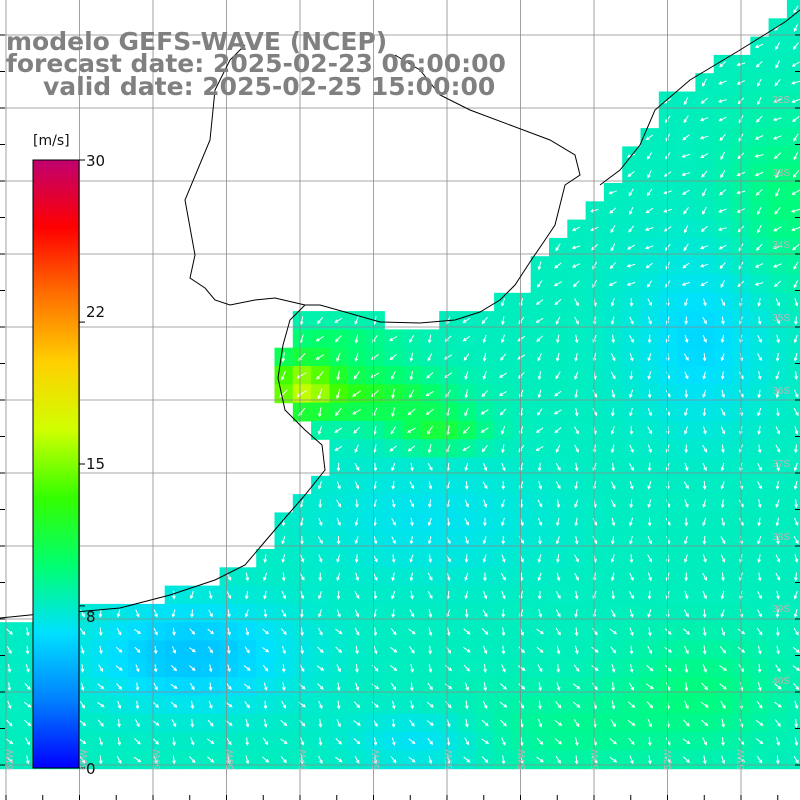 The image size is (800, 800). Describe the element at coordinates (781, 100) in the screenshot. I see `latitude-label: 32S` at that location.